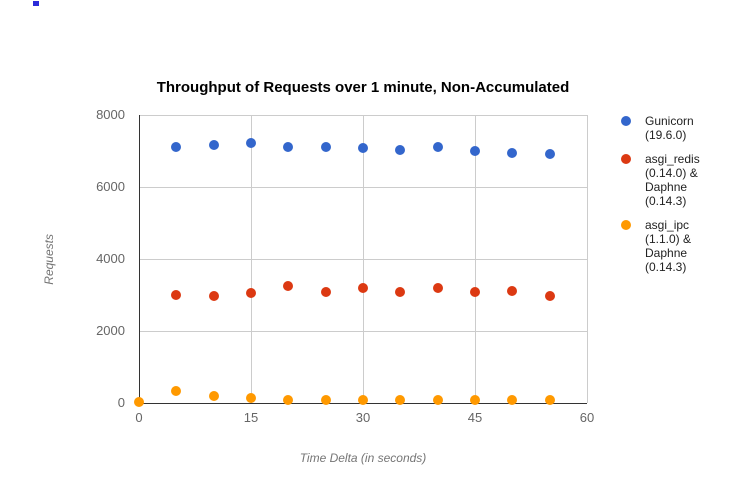 This screenshot has width=740, height=489. Describe the element at coordinates (363, 417) in the screenshot. I see `x-tick-label: 30` at that location.